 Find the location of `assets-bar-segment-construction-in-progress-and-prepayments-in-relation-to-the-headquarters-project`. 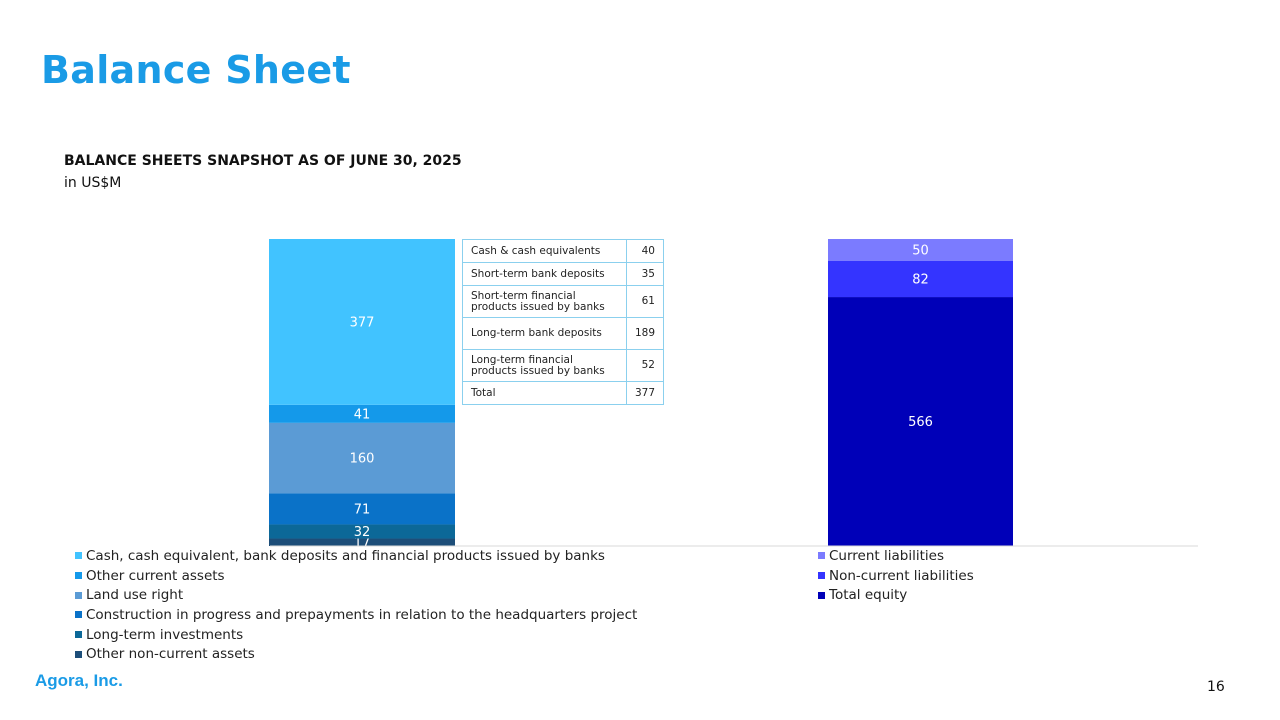

assets-bar-segment-construction-in-progress-and-prepayments-in-relation-to-the-headquarters-project is located at coordinates (362, 509).